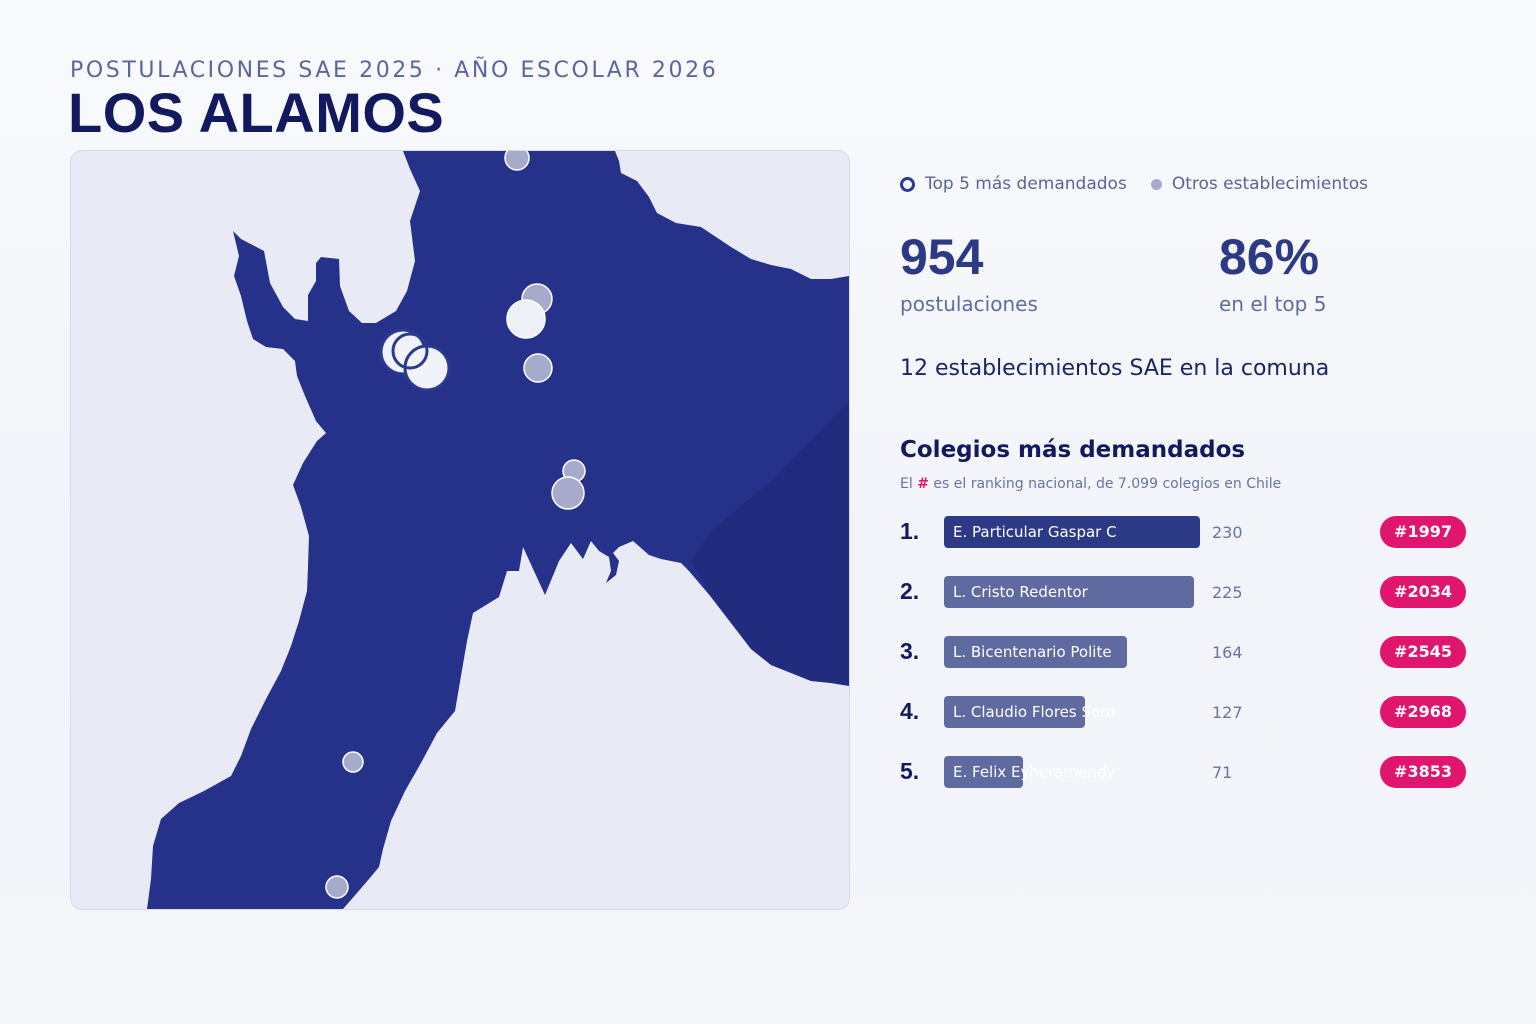 The width and height of the screenshot is (1536, 1024). I want to click on national-rank-badge: #2545, so click(1423, 652).